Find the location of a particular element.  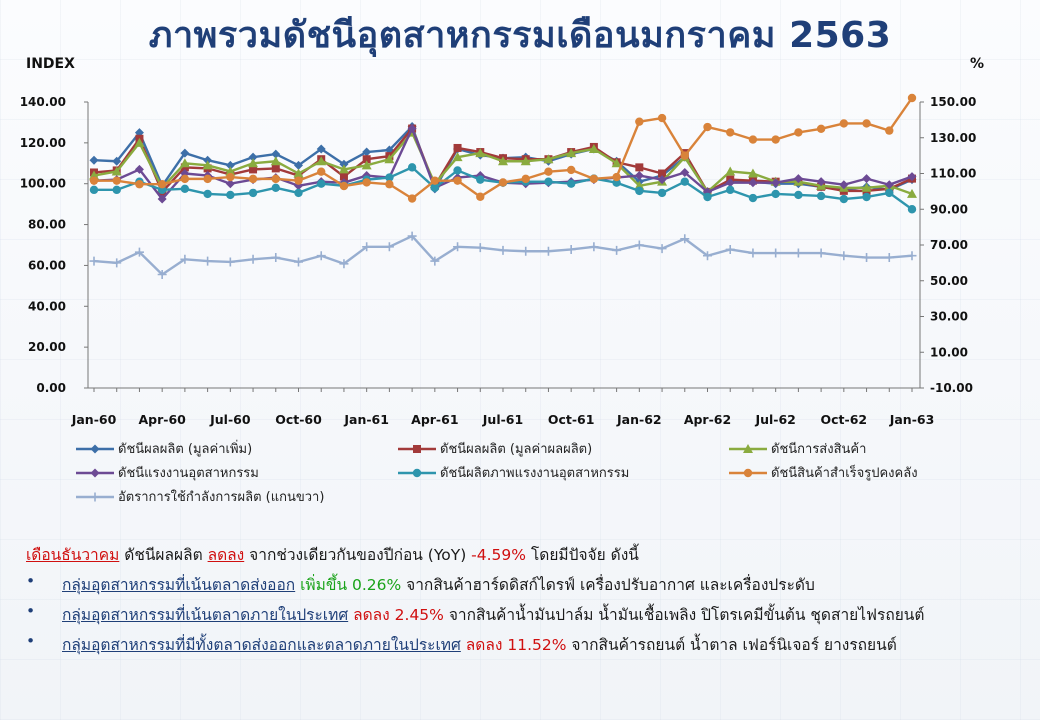

bullet-group: กลุ่มอุตสาหกรรมที่เน้นตลาดภายในประเทศ is located at coordinates (205, 615).